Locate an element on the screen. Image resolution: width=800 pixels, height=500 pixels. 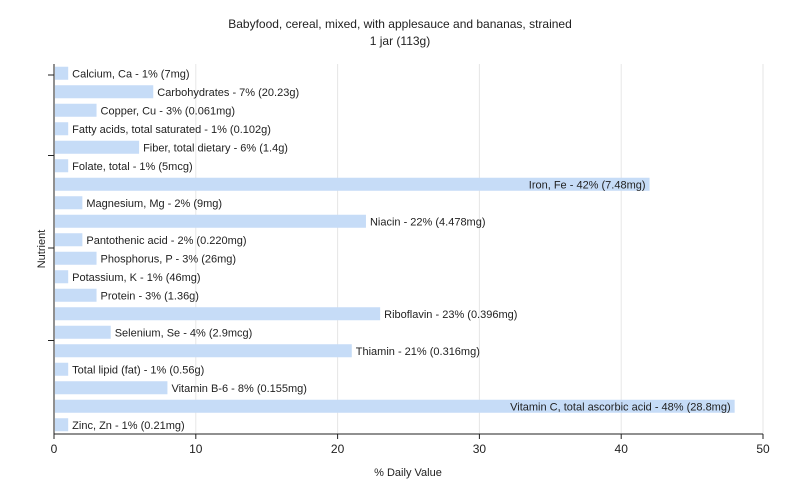
x-tick-label: 0 is located at coordinates (54, 449).